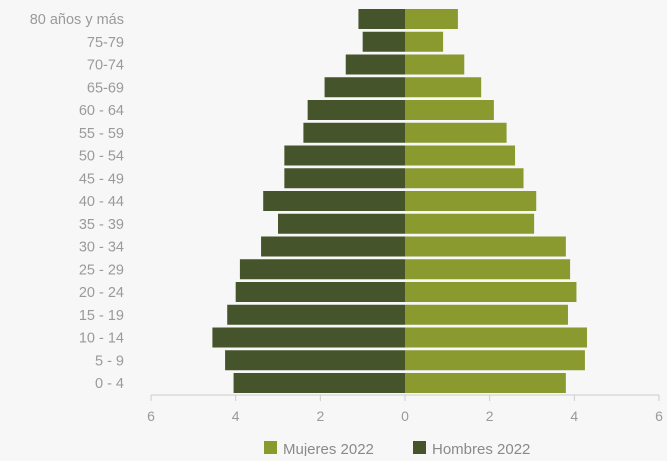  I want to click on y-axis-label: 60 - 64, so click(101, 111).